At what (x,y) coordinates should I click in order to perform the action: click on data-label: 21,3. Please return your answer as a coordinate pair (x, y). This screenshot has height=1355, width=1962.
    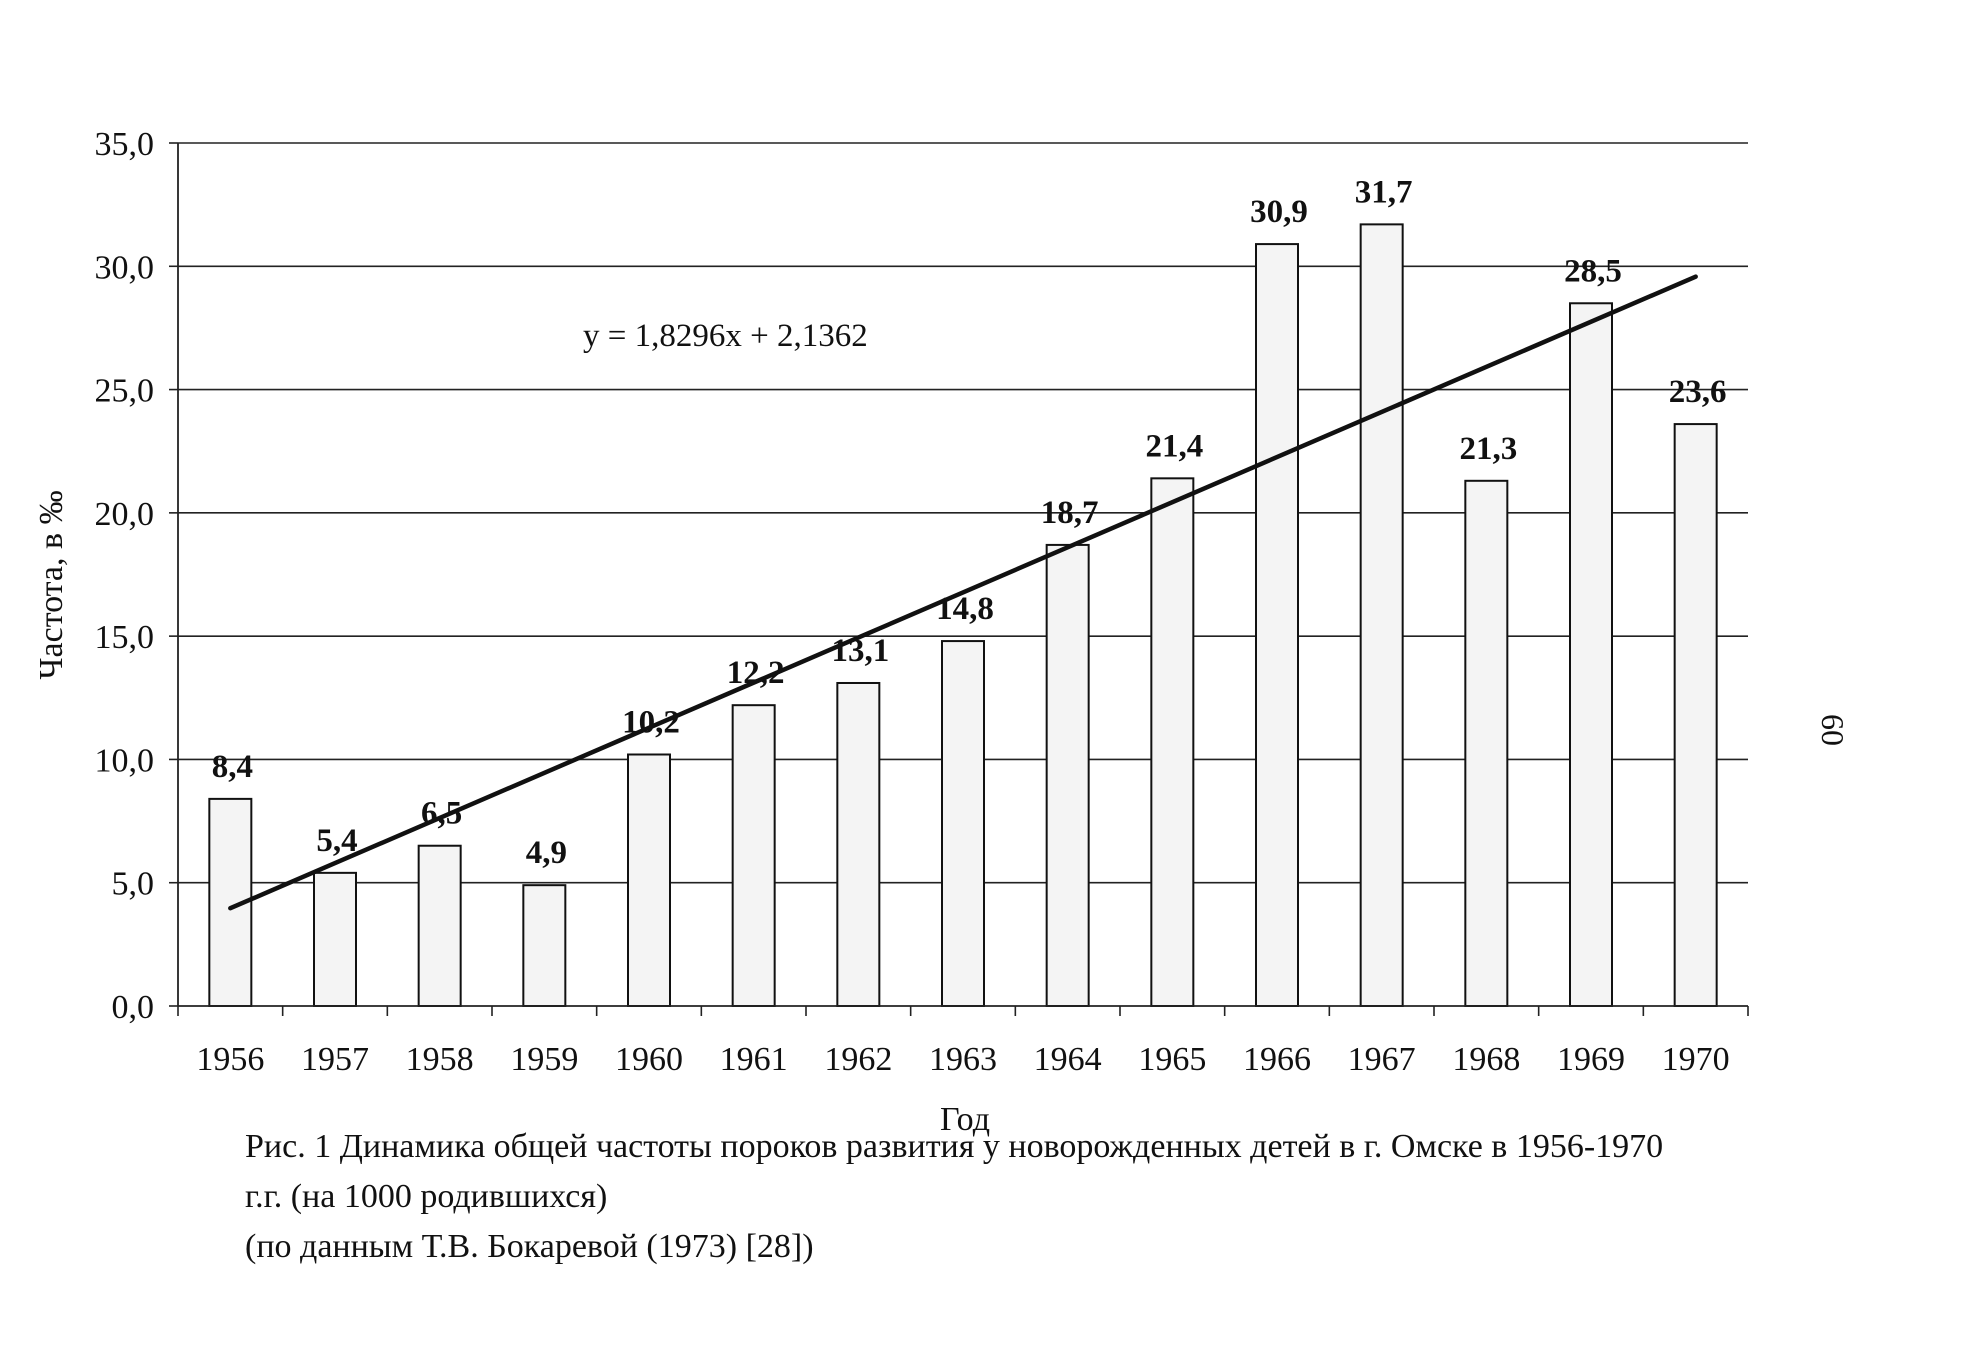
    Looking at the image, I should click on (1488, 449).